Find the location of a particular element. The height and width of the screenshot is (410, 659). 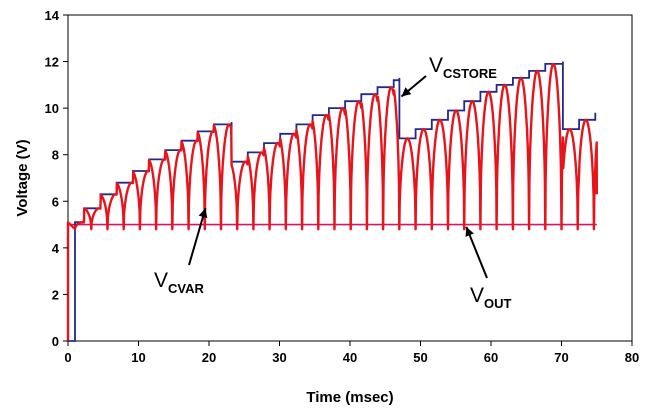

y-tick-label: 0 is located at coordinates (55, 341).